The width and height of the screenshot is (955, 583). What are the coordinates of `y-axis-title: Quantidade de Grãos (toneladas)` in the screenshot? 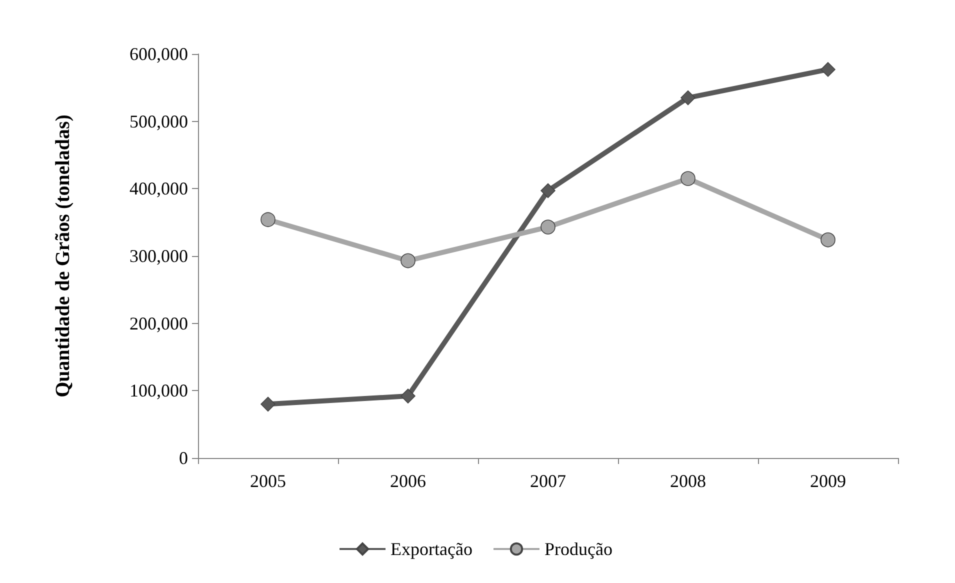 It's located at (63, 256).